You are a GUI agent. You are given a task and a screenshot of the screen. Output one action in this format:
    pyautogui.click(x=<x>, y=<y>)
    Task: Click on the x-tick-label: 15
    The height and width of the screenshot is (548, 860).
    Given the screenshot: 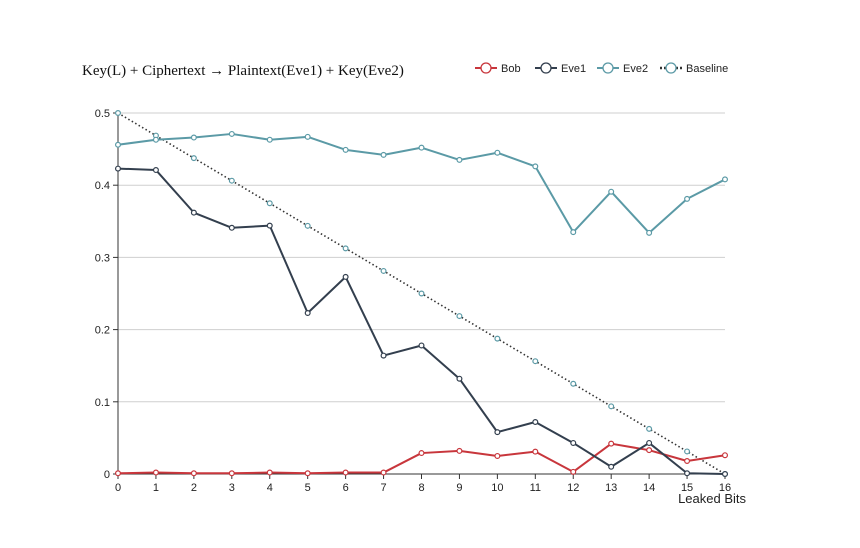 What is the action you would take?
    pyautogui.click(x=687, y=488)
    